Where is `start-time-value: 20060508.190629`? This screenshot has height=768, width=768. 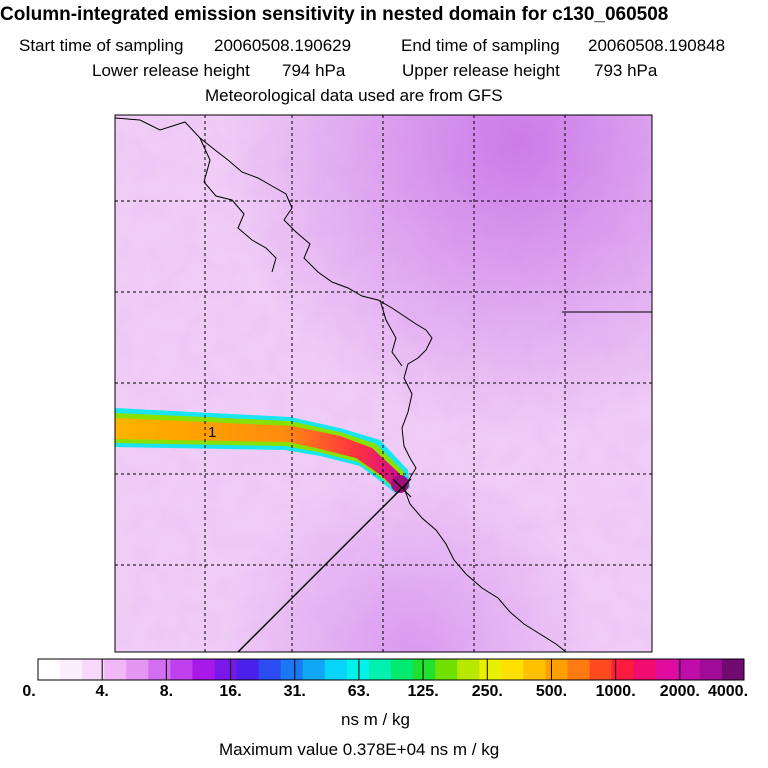 start-time-value: 20060508.190629 is located at coordinates (283, 45).